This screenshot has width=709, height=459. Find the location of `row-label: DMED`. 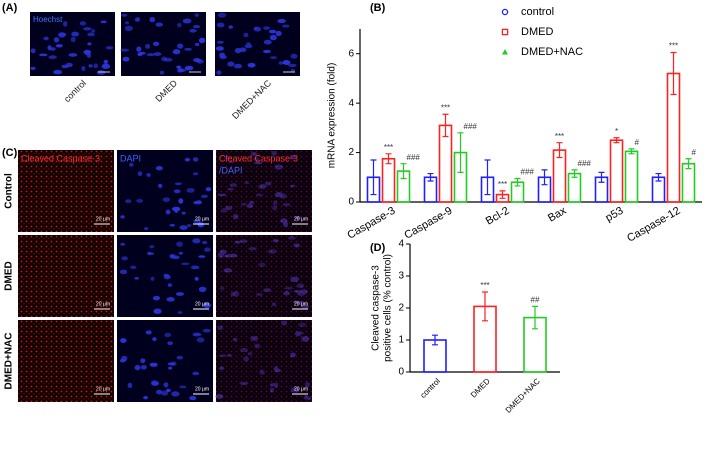

row-label: DMED is located at coordinates (9, 275).